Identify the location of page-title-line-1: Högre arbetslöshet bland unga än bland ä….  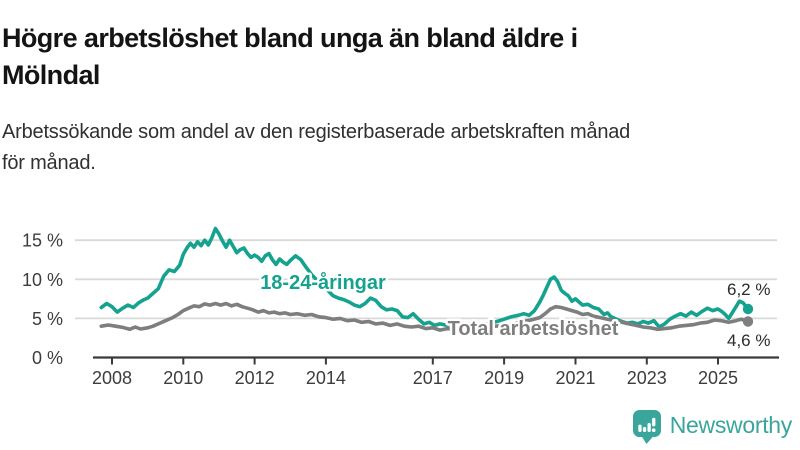
(290, 38).